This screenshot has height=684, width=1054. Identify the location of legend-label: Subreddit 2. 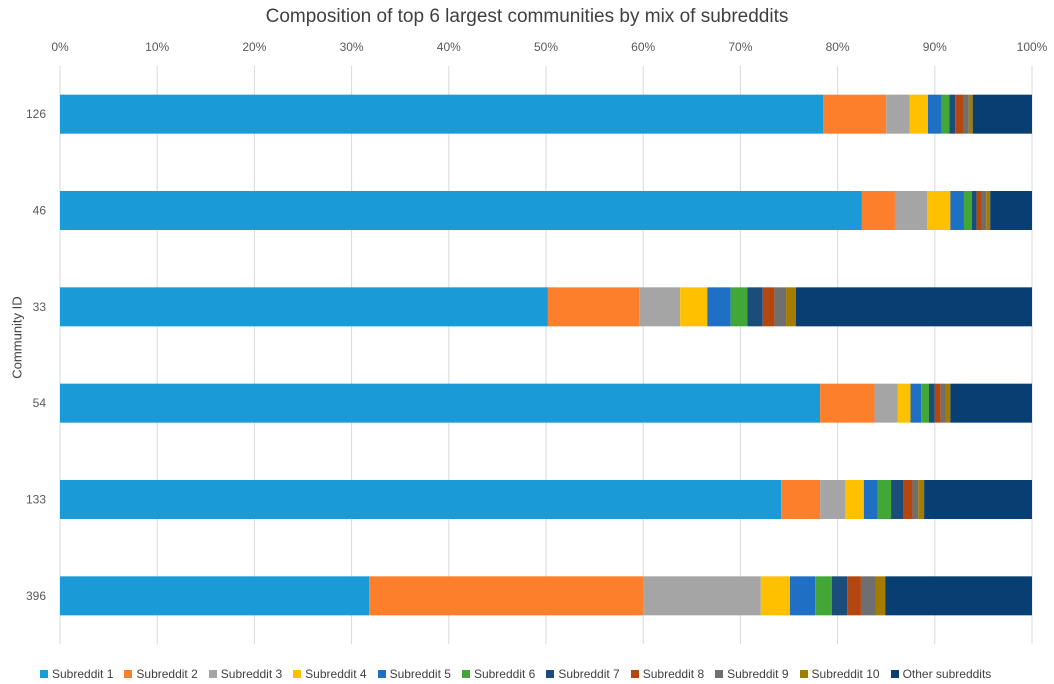
(167, 674).